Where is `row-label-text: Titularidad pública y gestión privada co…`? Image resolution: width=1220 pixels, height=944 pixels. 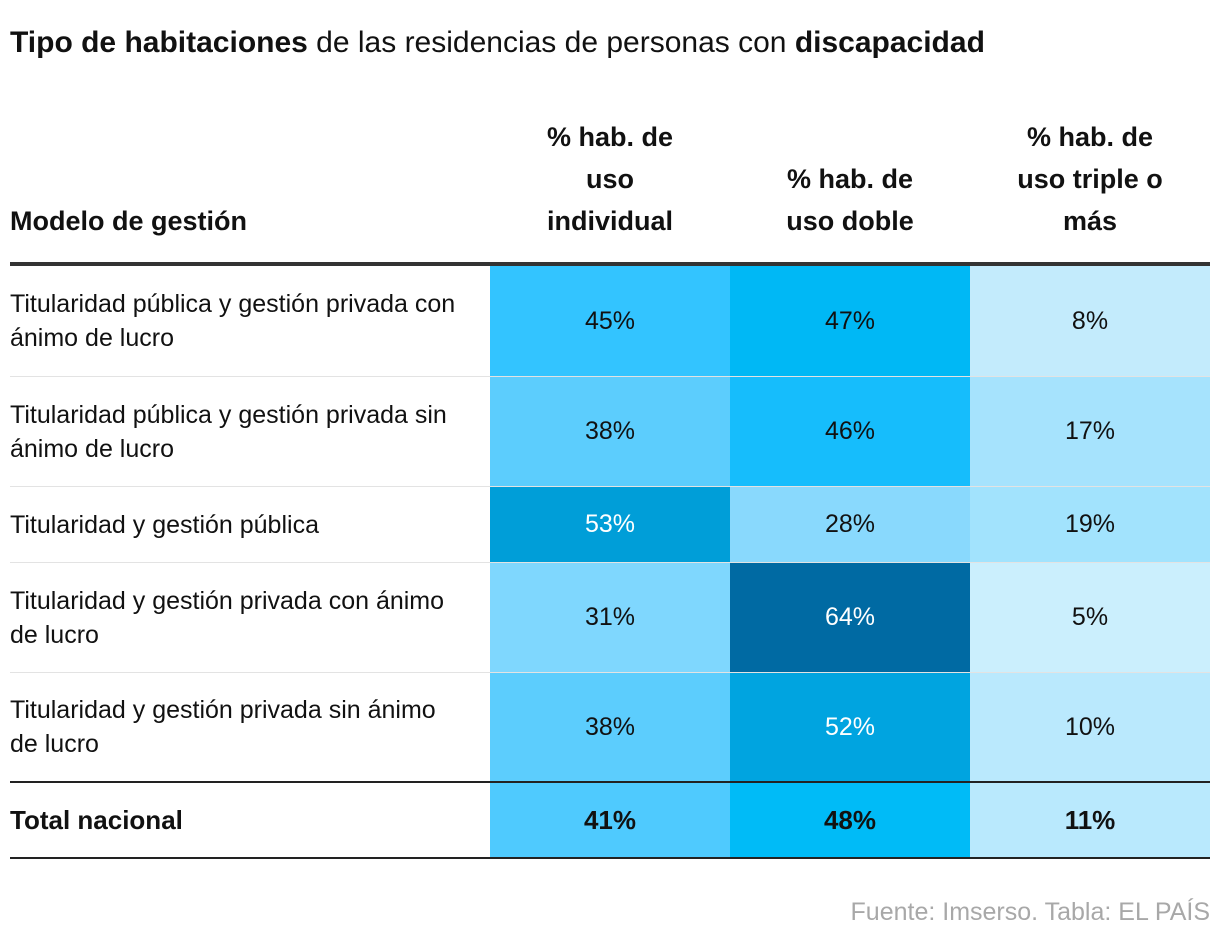 row-label-text: Titularidad pública y gestión privada co… is located at coordinates (233, 321).